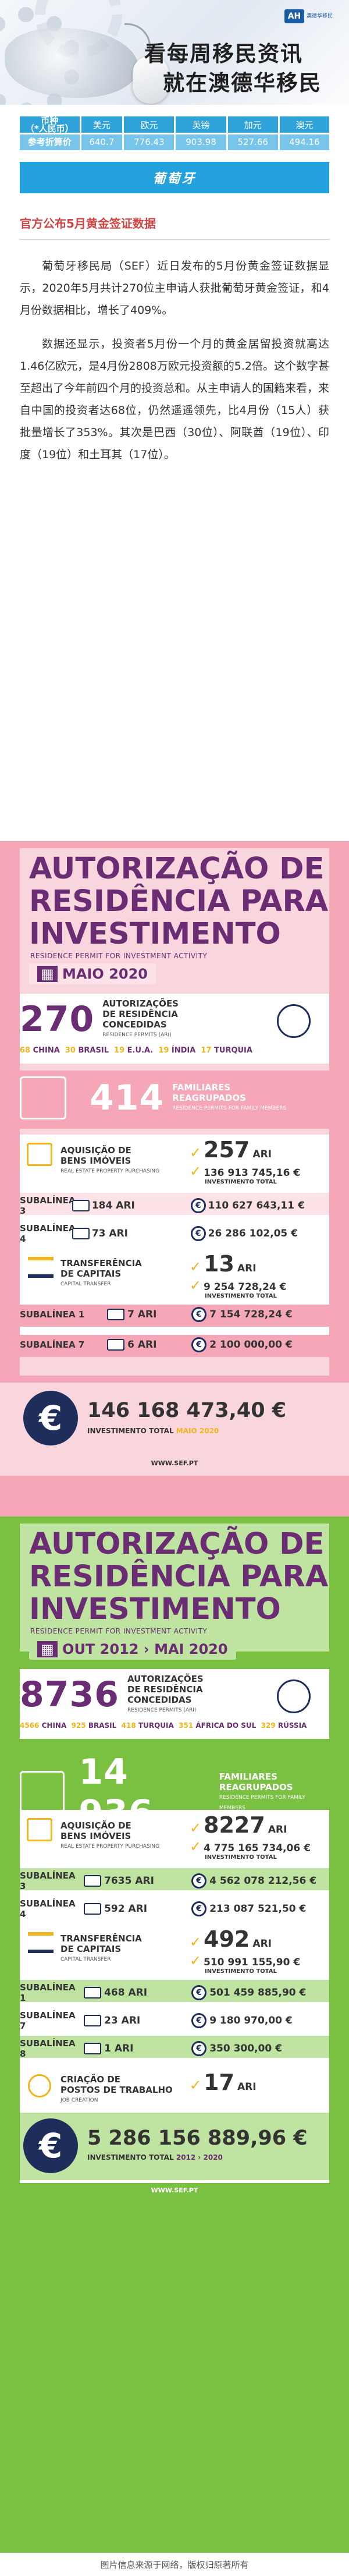  Describe the element at coordinates (223, 53) in the screenshot. I see `banner-title-line1: 看每周移民资讯` at that location.